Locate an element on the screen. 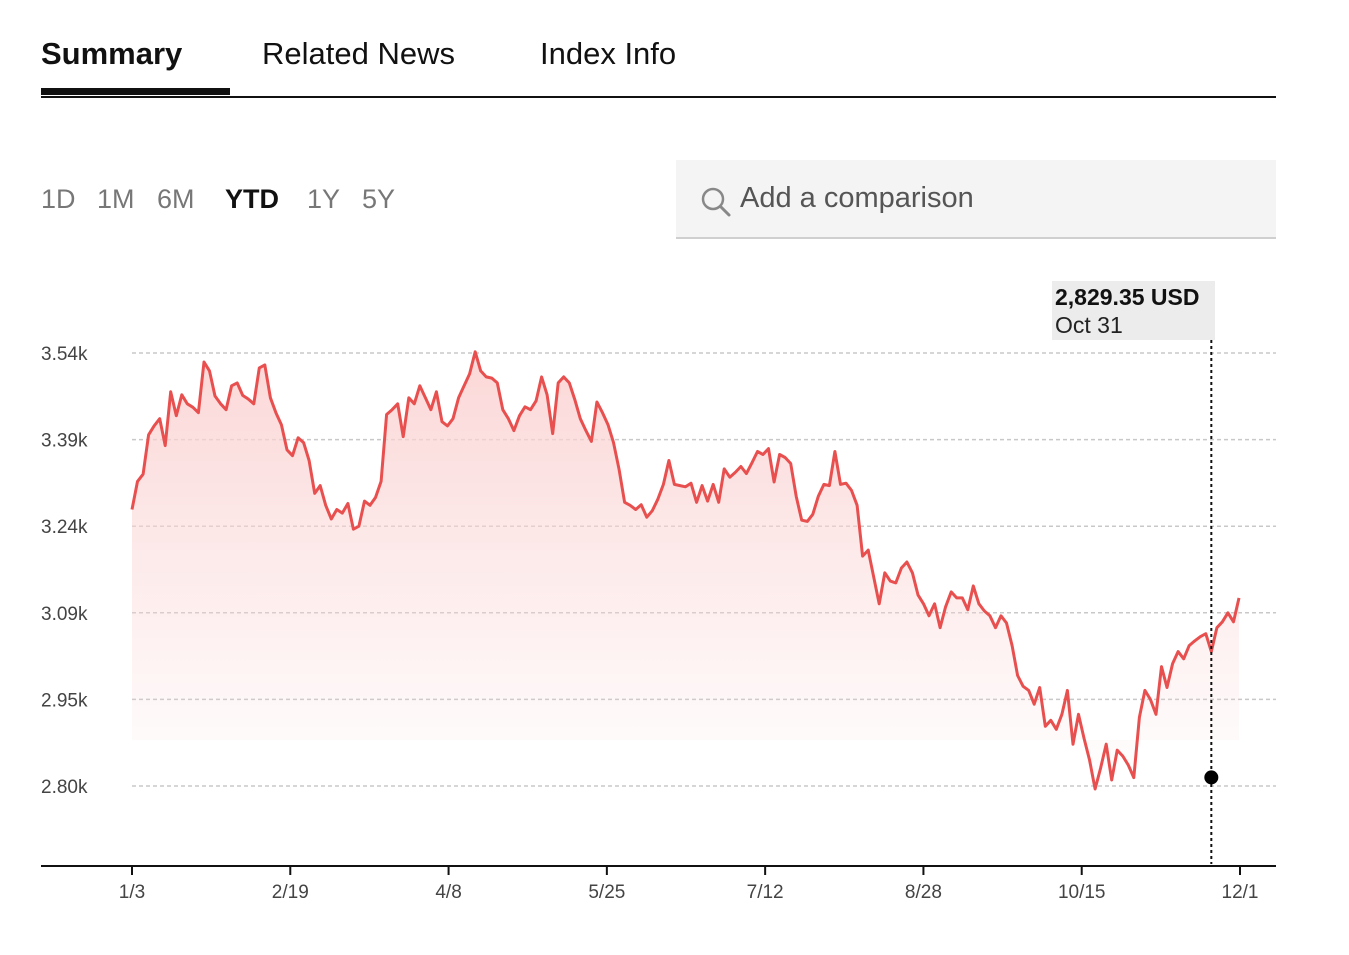 This screenshot has width=1349, height=955. highlight-marker is located at coordinates (1211, 777).